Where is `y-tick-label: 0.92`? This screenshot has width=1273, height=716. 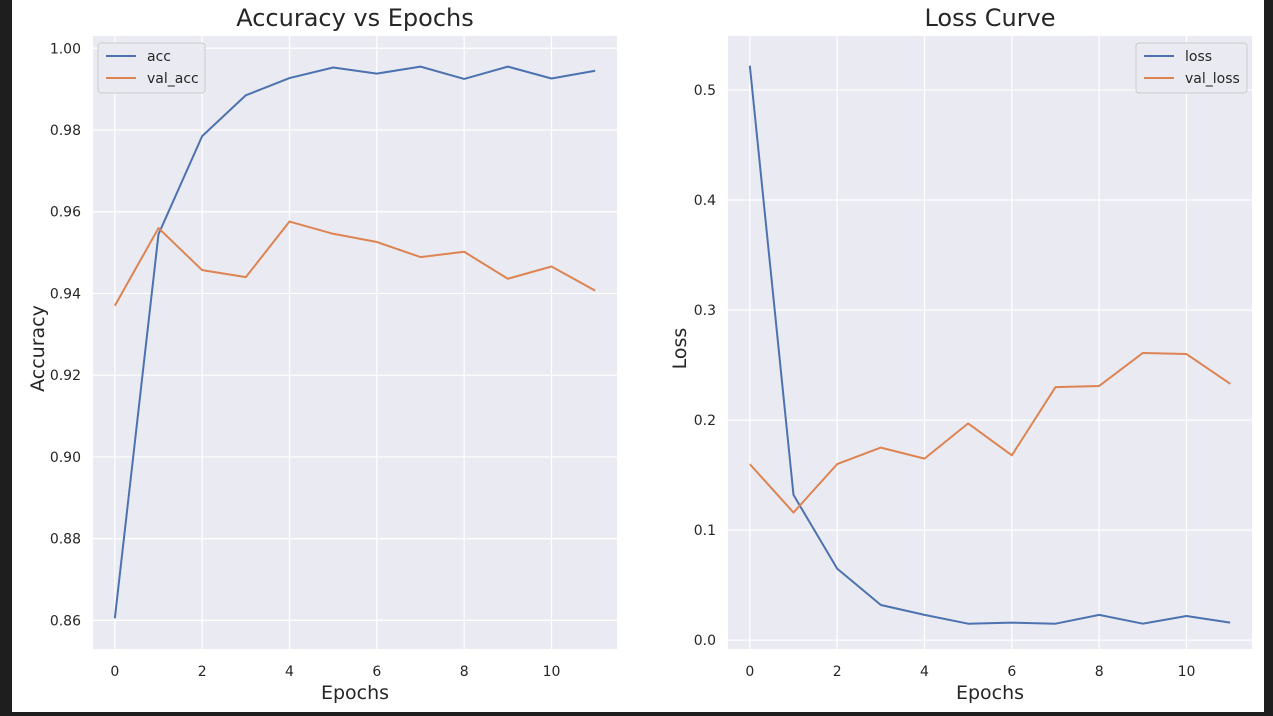 y-tick-label: 0.92 is located at coordinates (65, 376).